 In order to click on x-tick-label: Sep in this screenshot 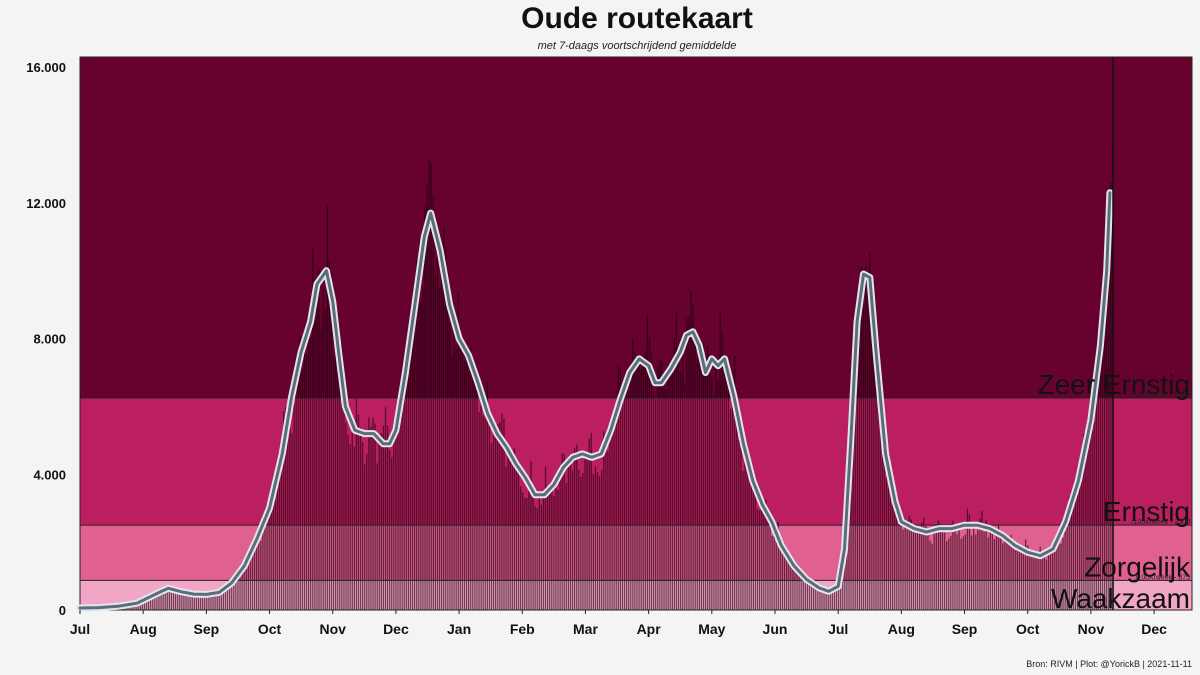, I will do `click(965, 629)`.